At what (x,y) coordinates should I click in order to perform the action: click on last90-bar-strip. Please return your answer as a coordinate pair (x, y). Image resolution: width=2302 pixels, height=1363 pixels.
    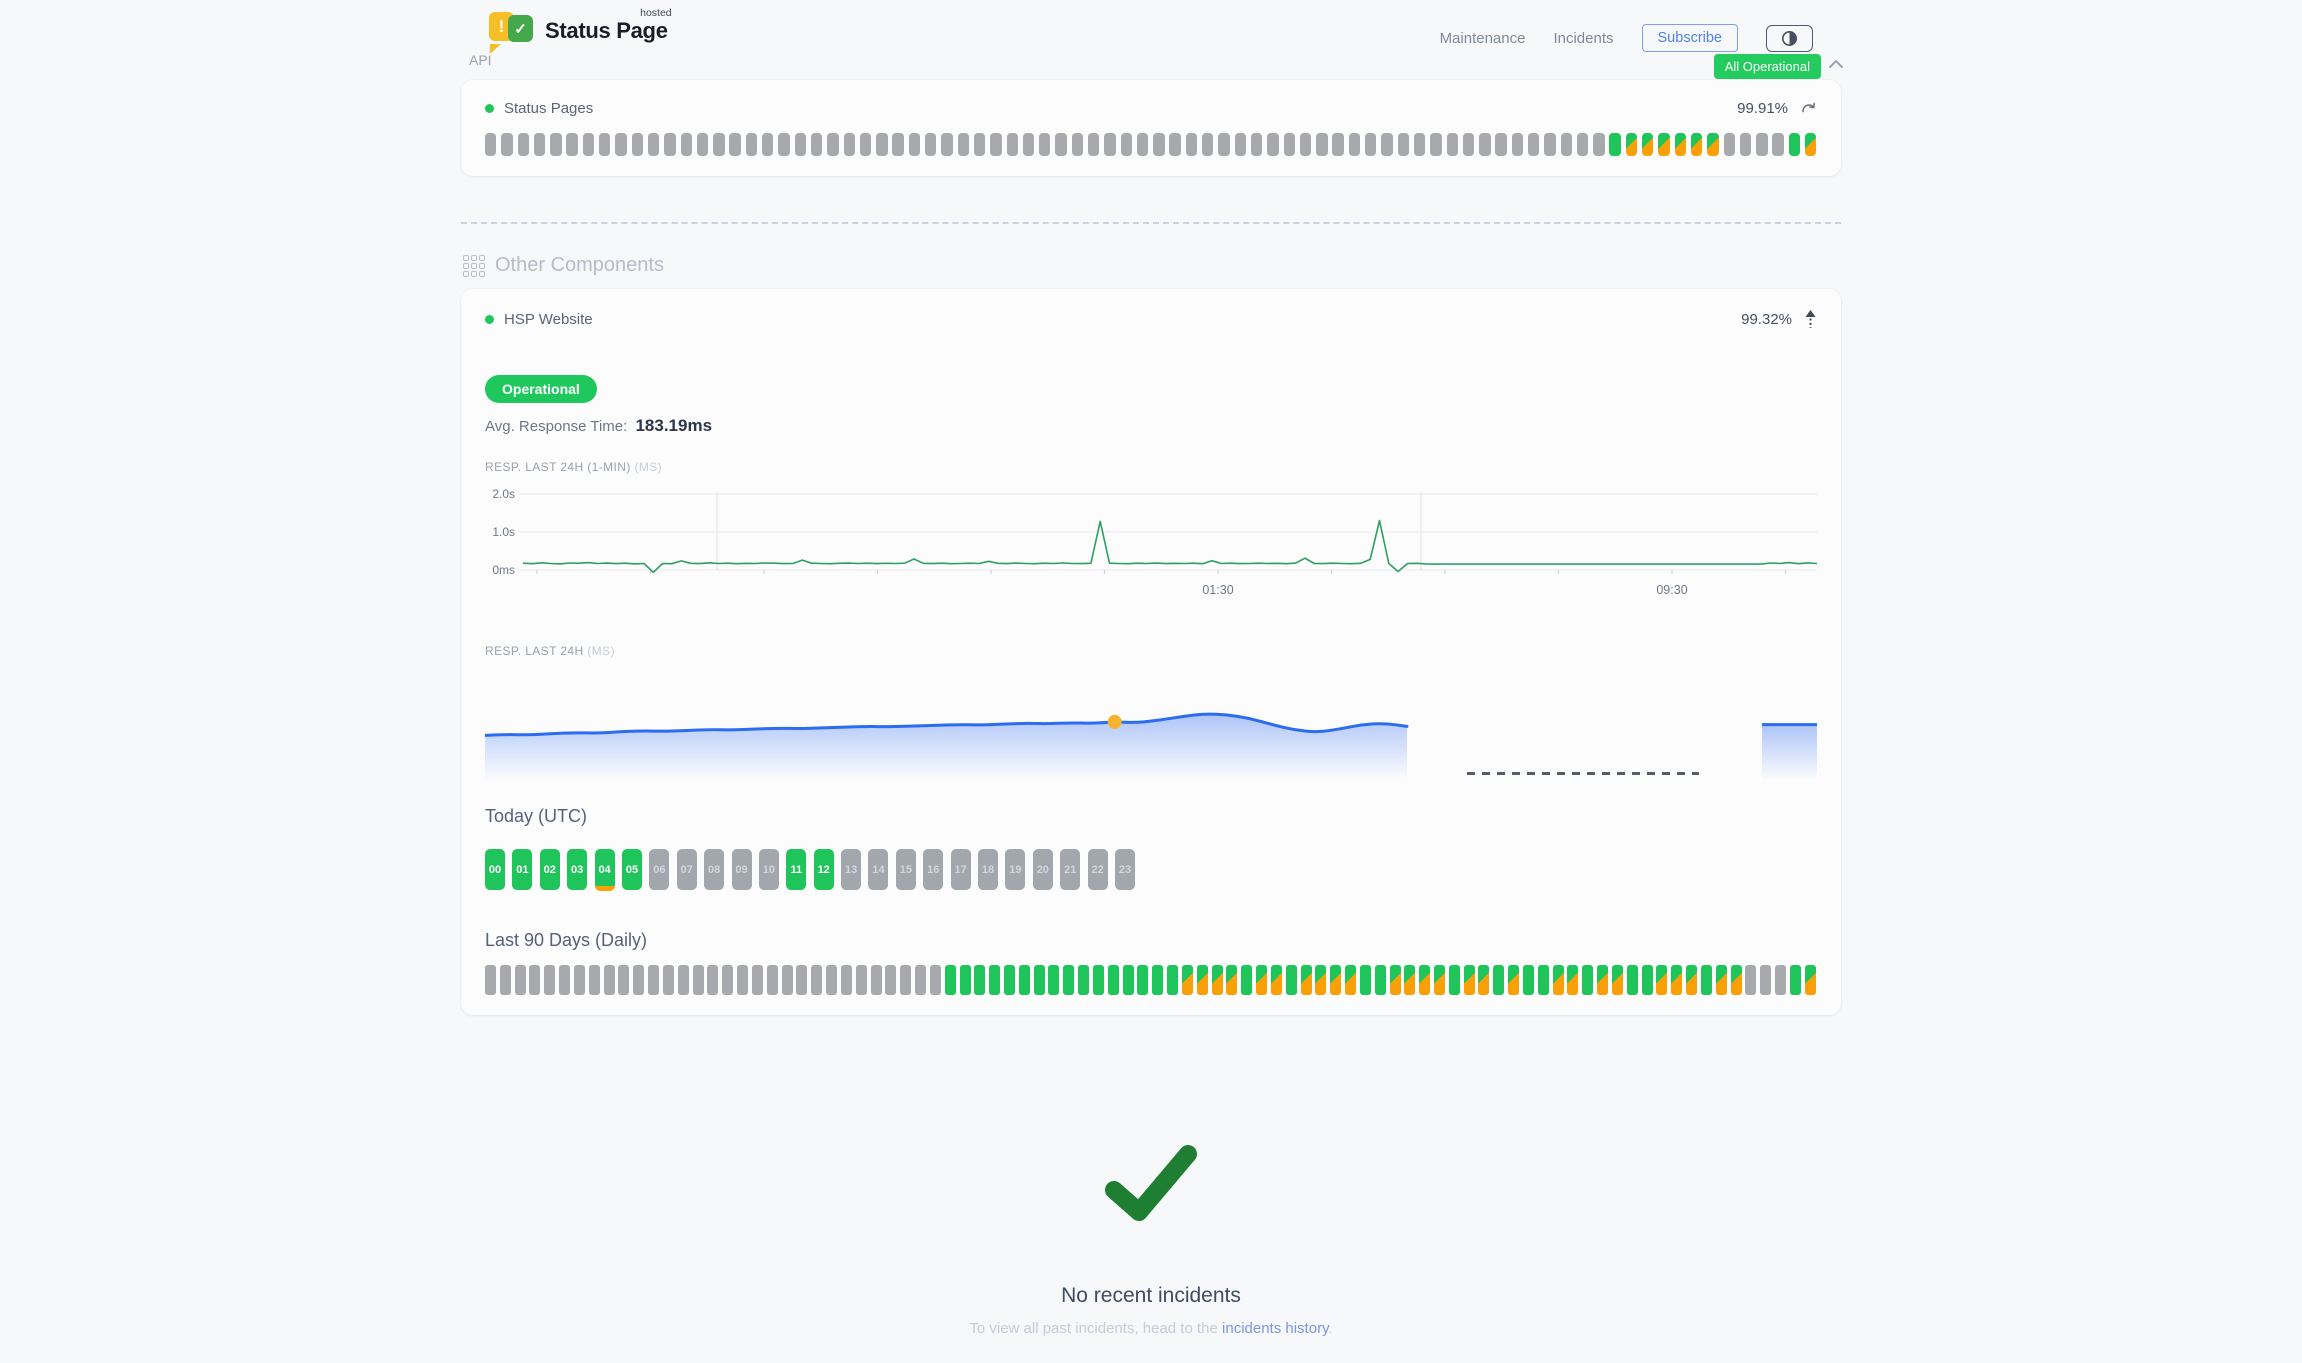
    Looking at the image, I should click on (1151, 980).